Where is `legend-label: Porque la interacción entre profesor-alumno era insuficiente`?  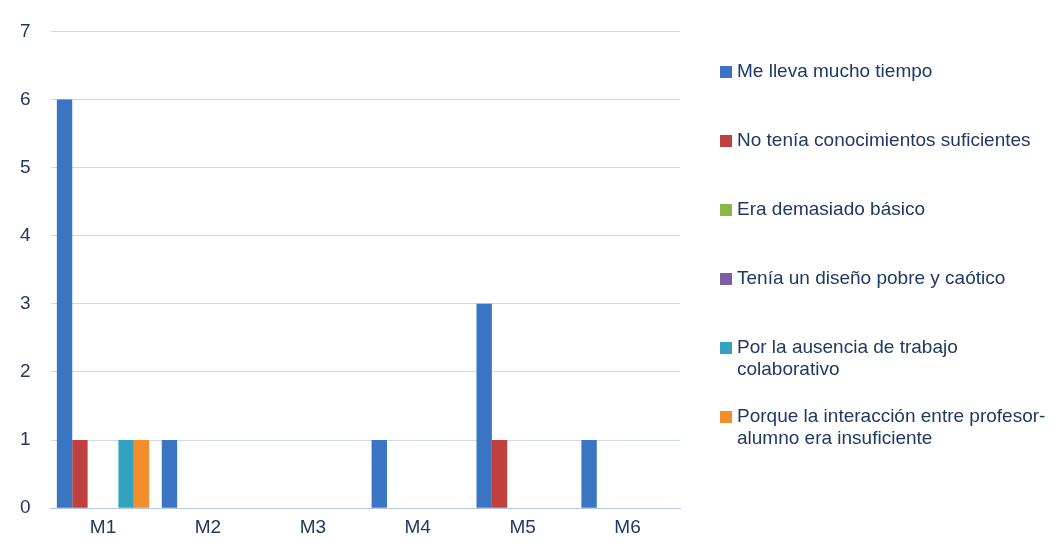
legend-label: Porque la interacción entre profesor-alumno era insuficiente is located at coordinates (892, 427).